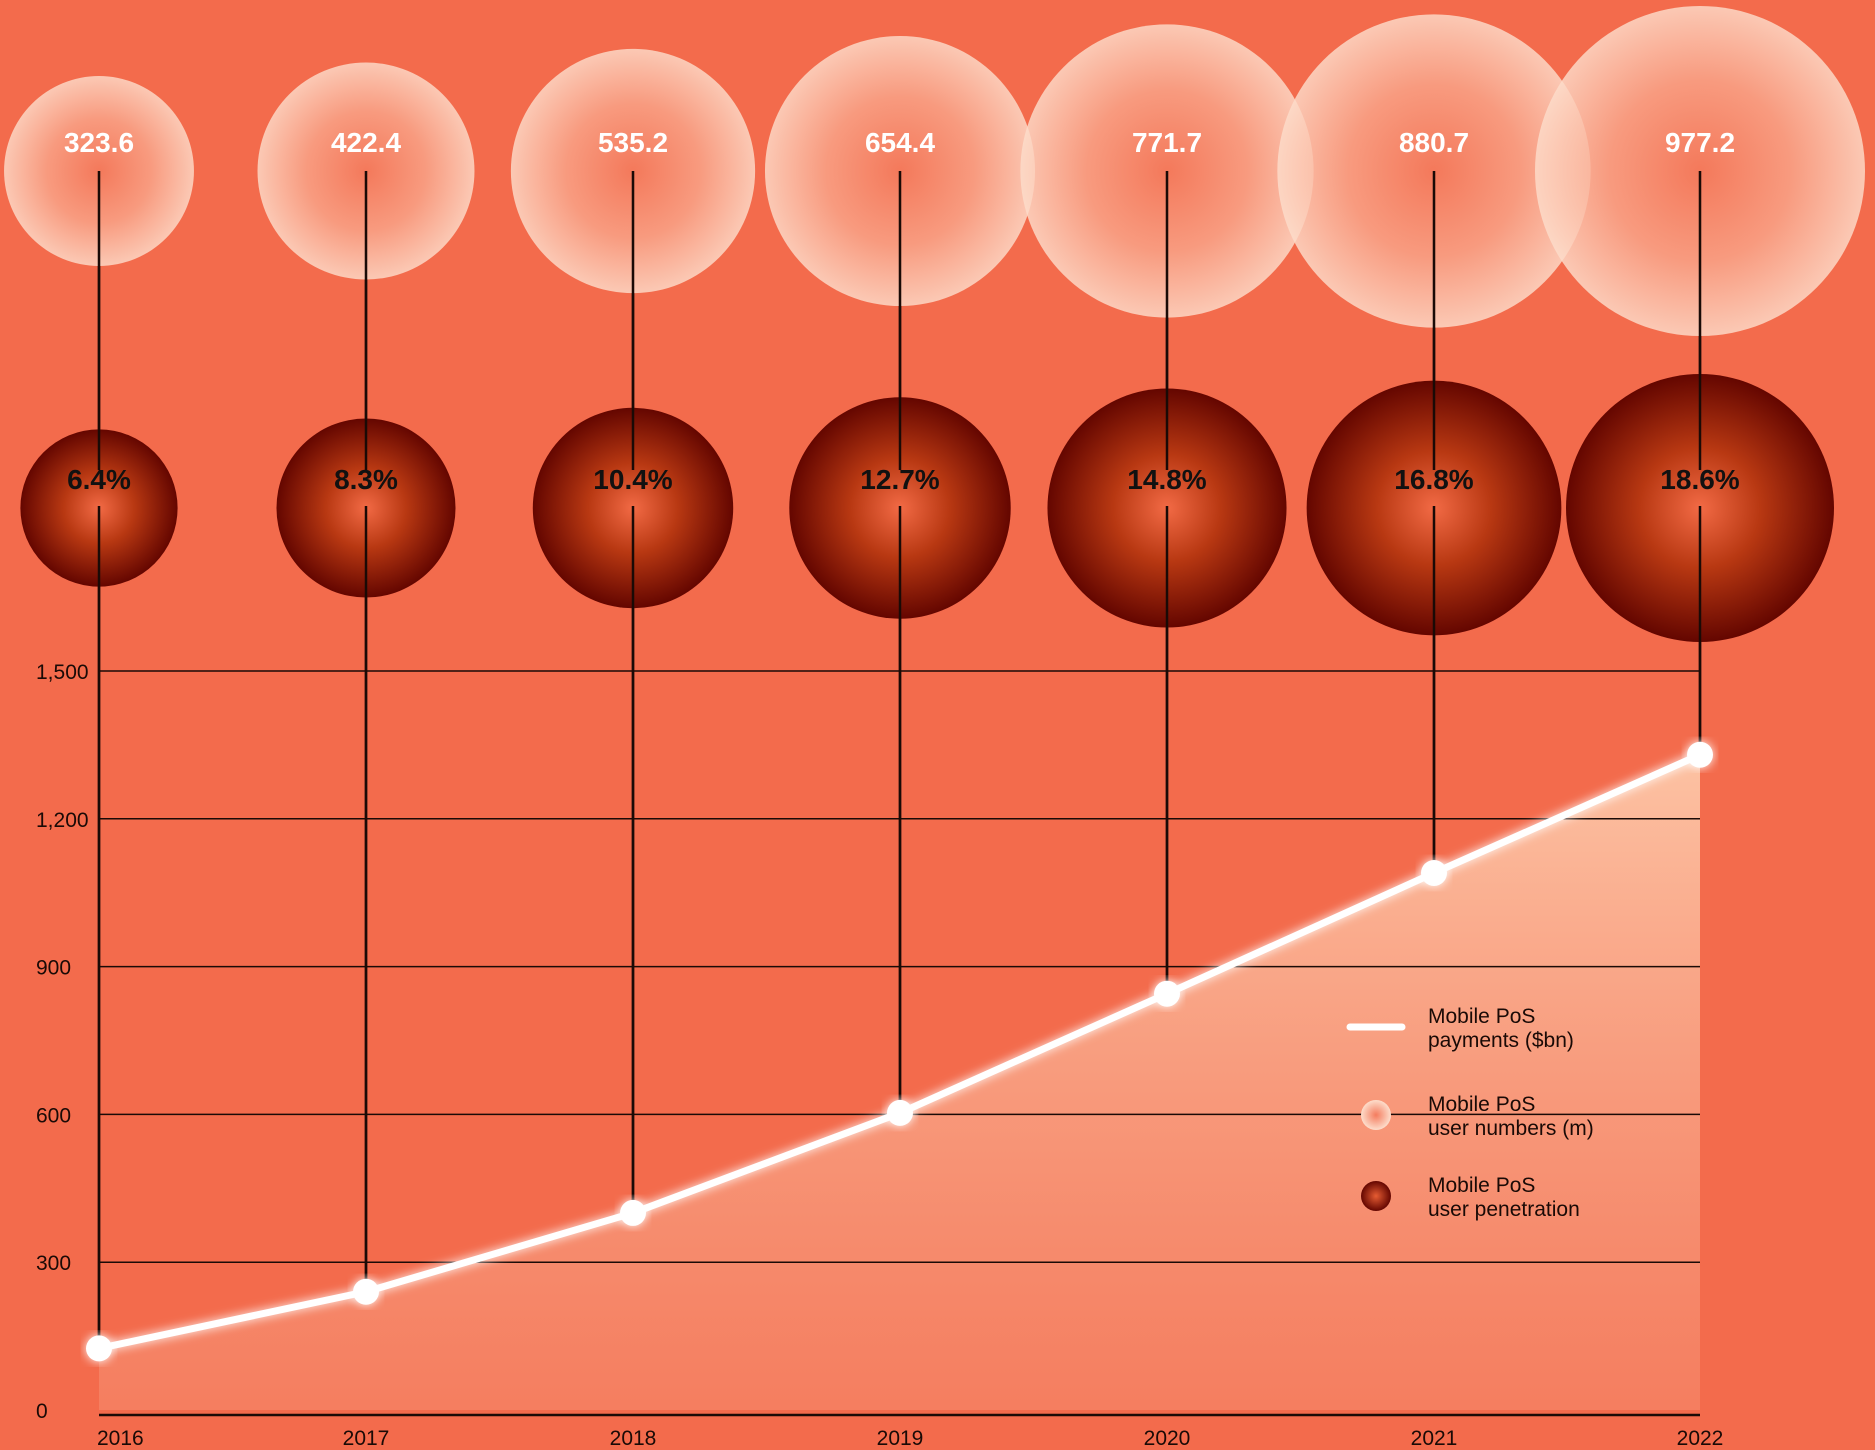 The image size is (1875, 1450). I want to click on user-numbers-label: 323.6, so click(99, 142).